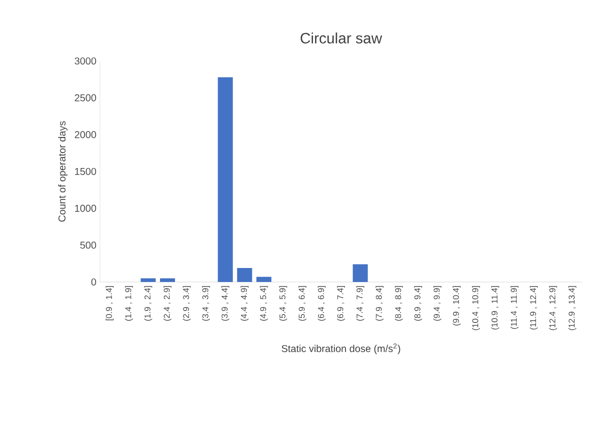  What do you see at coordinates (302, 303) in the screenshot?
I see `x-tick-label: (5.9 , 6.4]` at bounding box center [302, 303].